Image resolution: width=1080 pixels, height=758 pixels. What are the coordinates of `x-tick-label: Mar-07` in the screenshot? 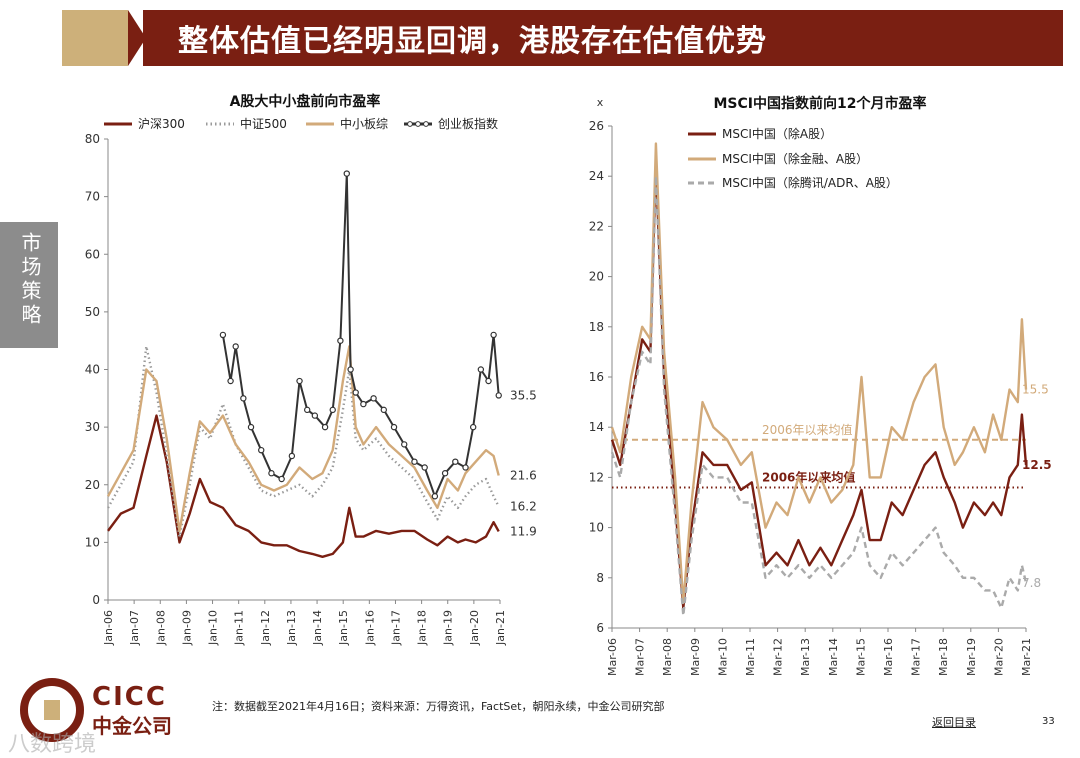 It's located at (640, 657).